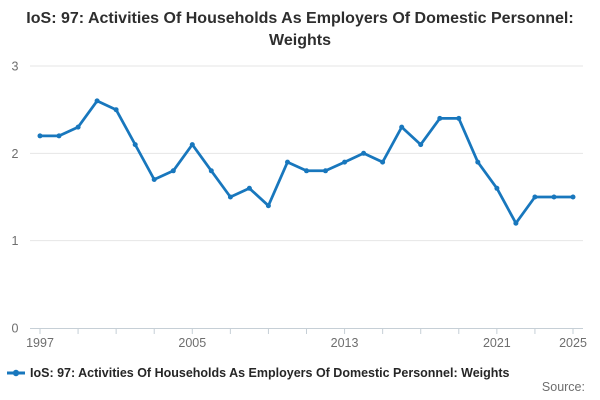 The image size is (600, 400). What do you see at coordinates (16, 373) in the screenshot?
I see `legend-line-with-dot-icon` at bounding box center [16, 373].